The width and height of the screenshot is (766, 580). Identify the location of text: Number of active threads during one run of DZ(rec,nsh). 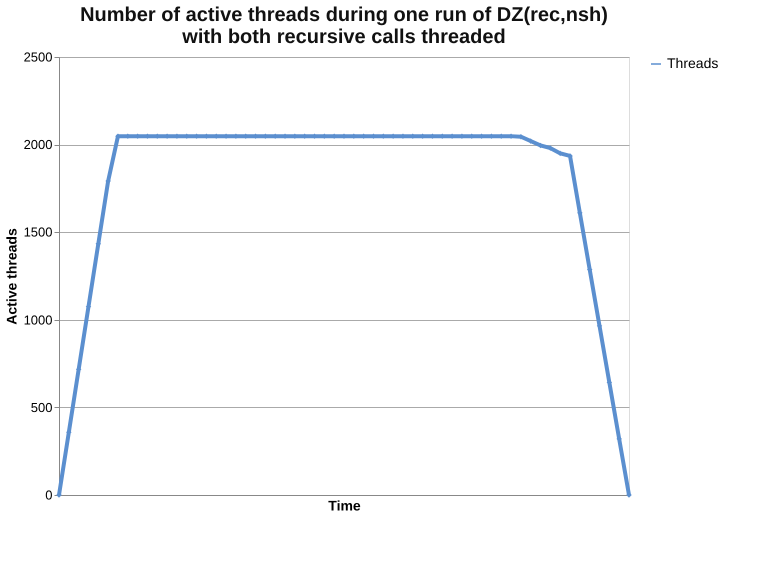
(344, 15).